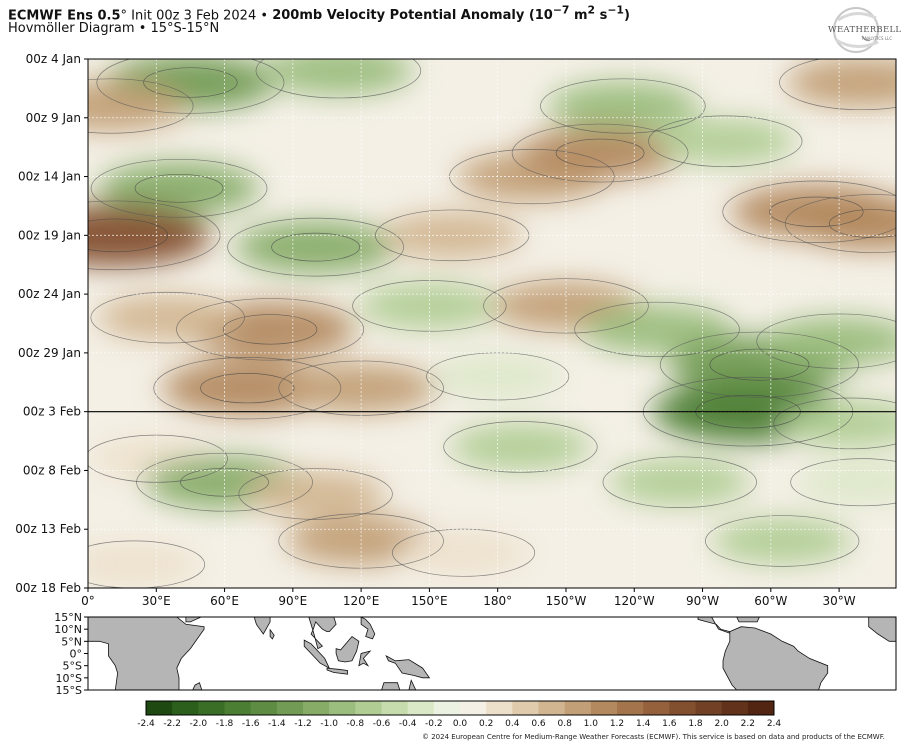 The height and width of the screenshot is (750, 913). I want to click on subtitle-diagram: Hovmöller Diagram, so click(71, 28).